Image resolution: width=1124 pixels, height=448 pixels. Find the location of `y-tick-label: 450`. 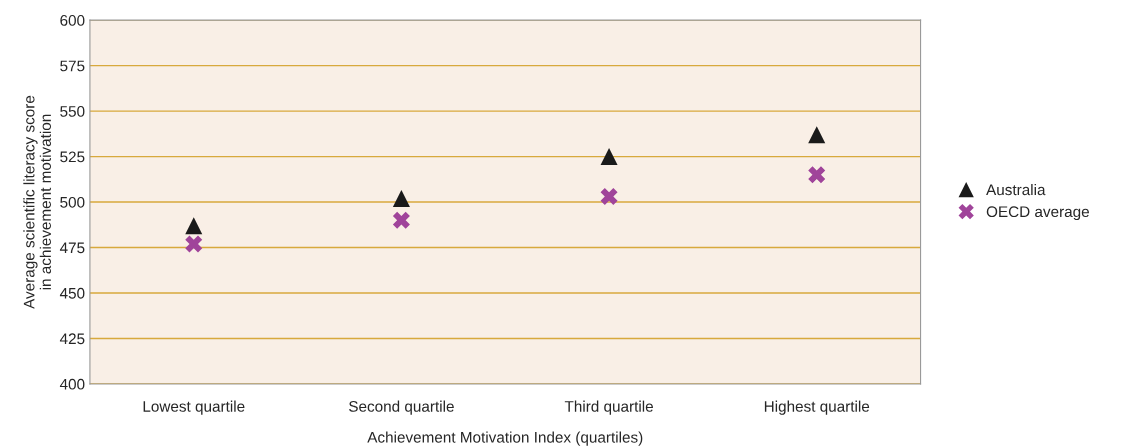

y-tick-label: 450 is located at coordinates (72, 293).